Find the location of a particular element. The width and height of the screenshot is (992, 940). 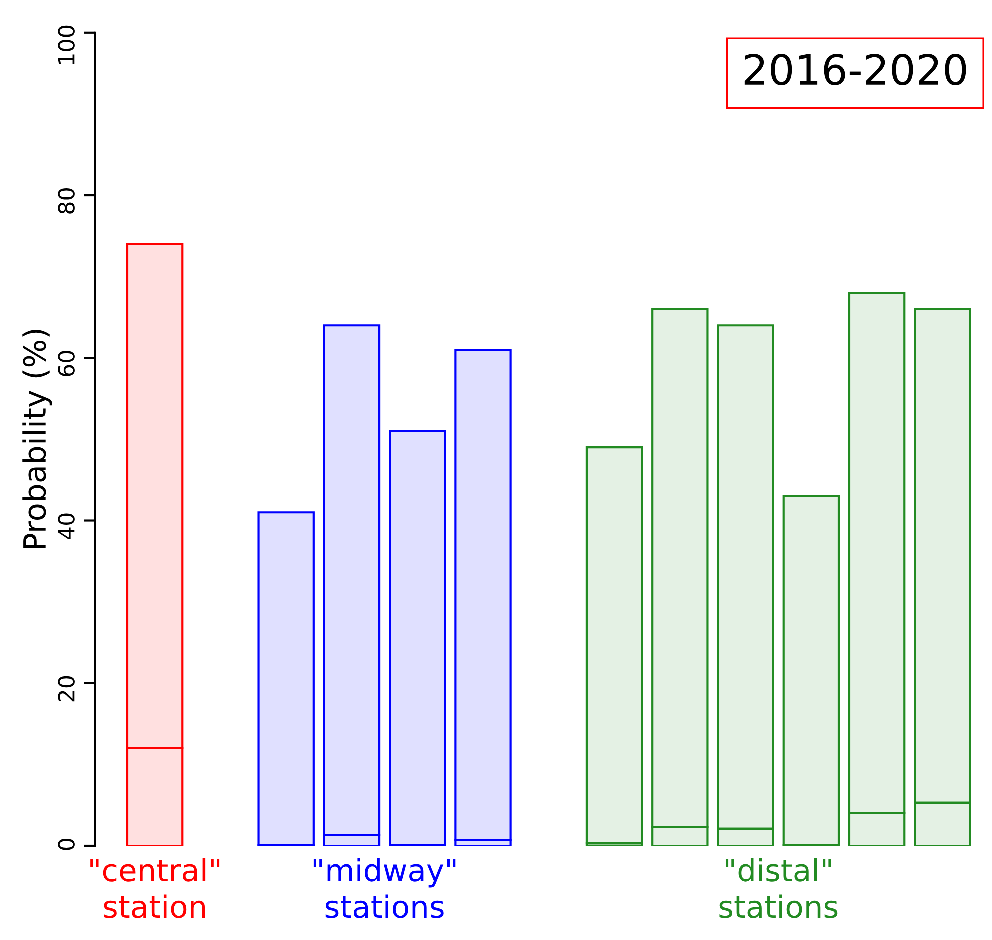

y-tick-label: 60 is located at coordinates (66, 363).